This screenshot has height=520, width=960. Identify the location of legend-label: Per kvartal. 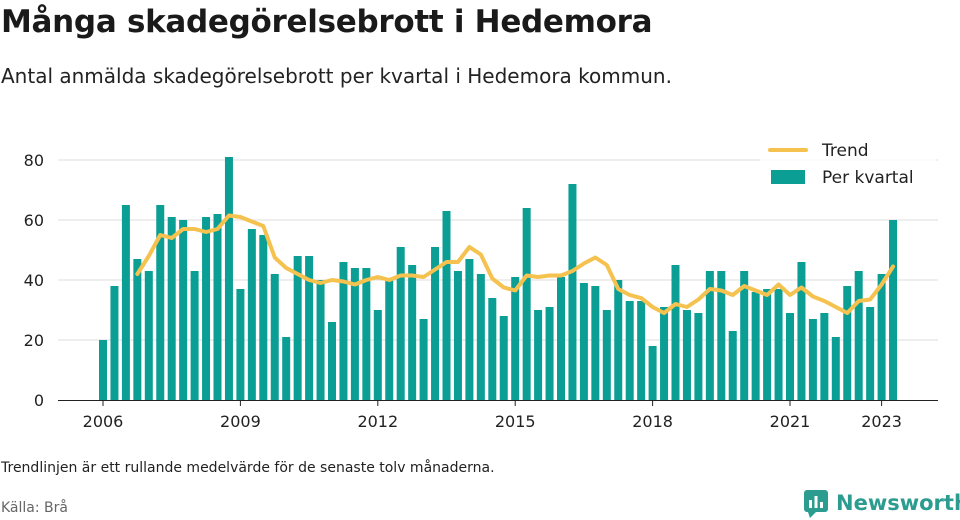
(868, 178).